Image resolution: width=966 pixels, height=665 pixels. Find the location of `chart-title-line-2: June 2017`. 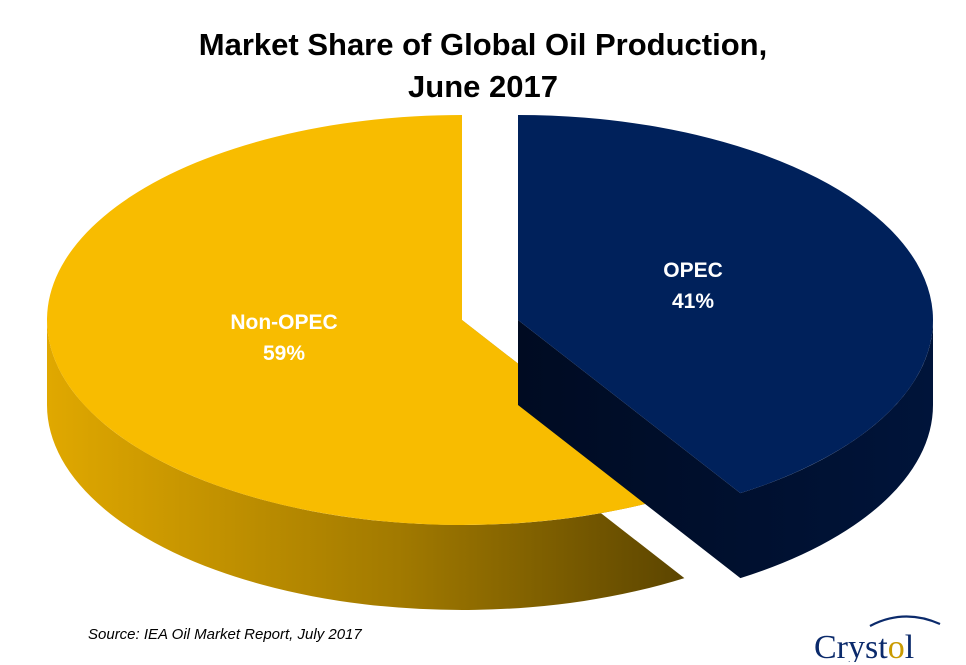

chart-title-line-2: June 2017 is located at coordinates (483, 86).